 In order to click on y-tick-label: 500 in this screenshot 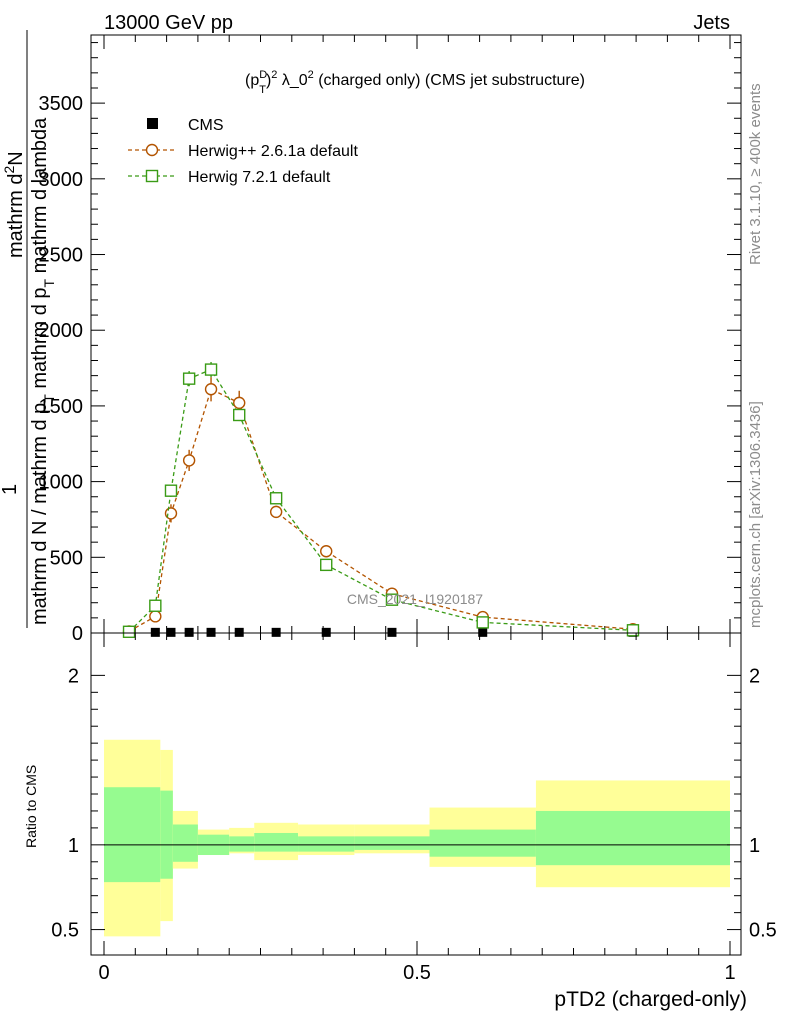, I will do `click(66, 558)`.